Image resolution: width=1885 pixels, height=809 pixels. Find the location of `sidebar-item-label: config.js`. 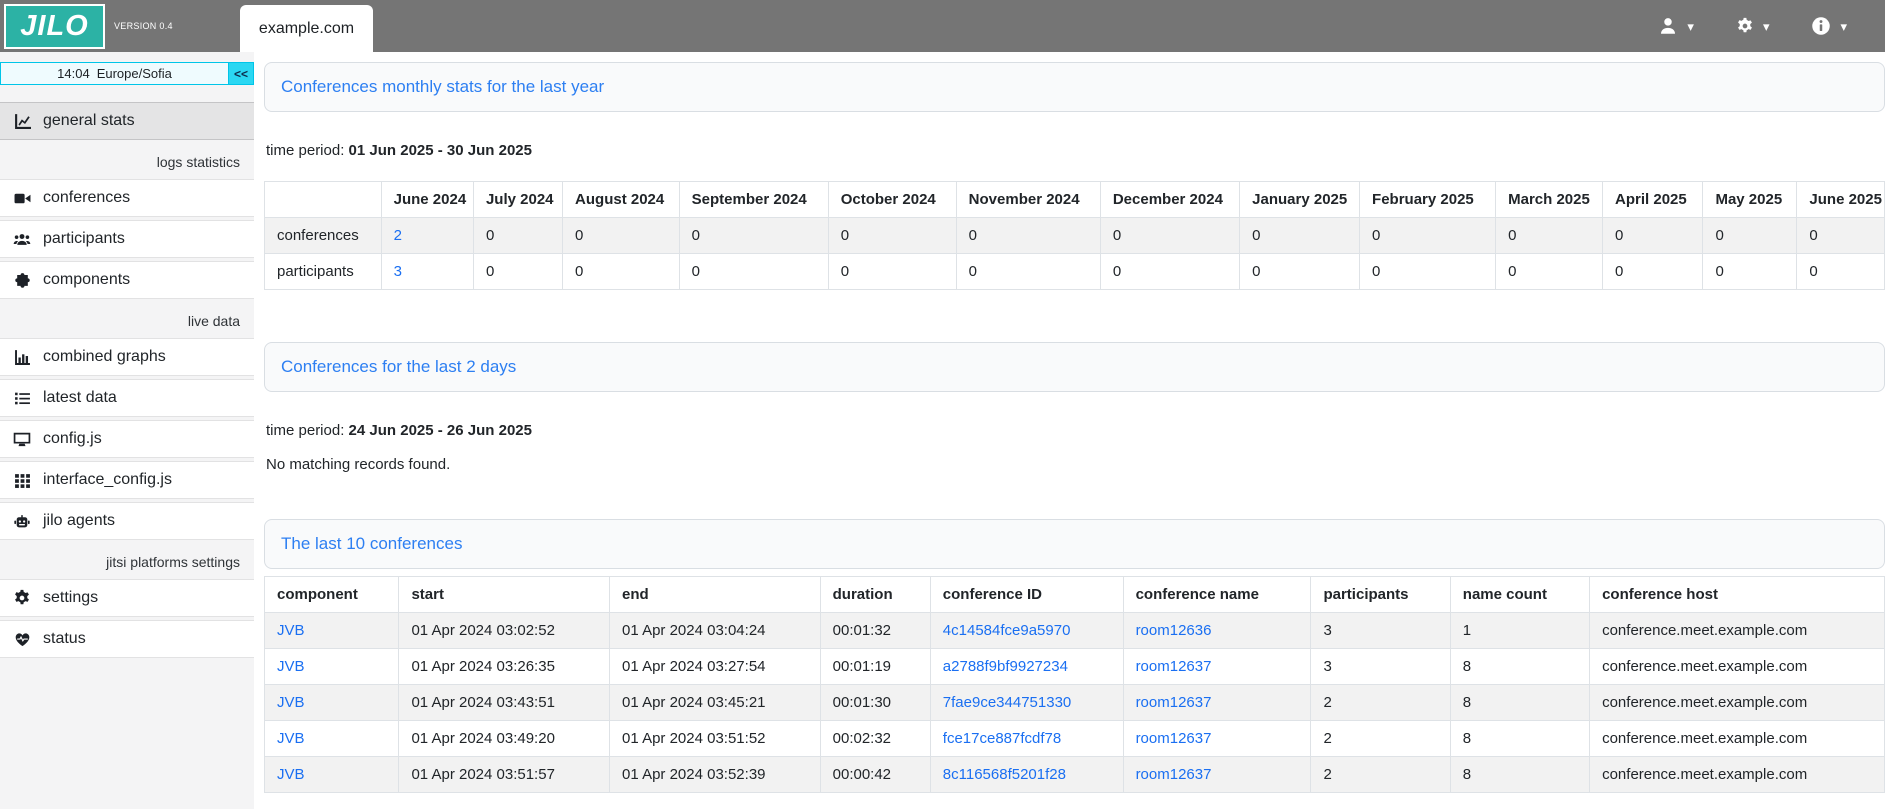

sidebar-item-label: config.js is located at coordinates (72, 438).